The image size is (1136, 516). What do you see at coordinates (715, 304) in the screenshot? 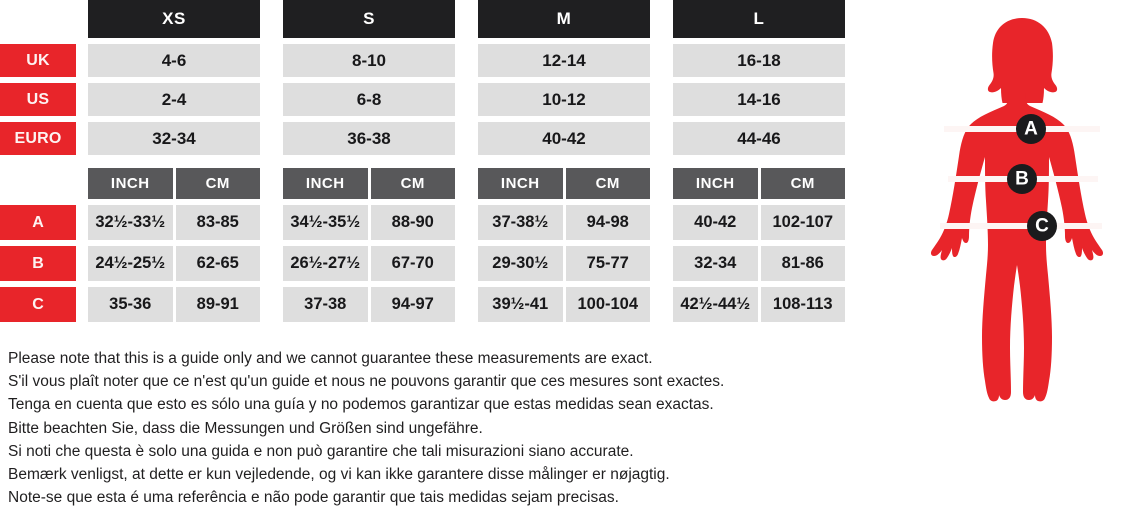
I see `cell-c-l-inch: 42½-44½` at bounding box center [715, 304].